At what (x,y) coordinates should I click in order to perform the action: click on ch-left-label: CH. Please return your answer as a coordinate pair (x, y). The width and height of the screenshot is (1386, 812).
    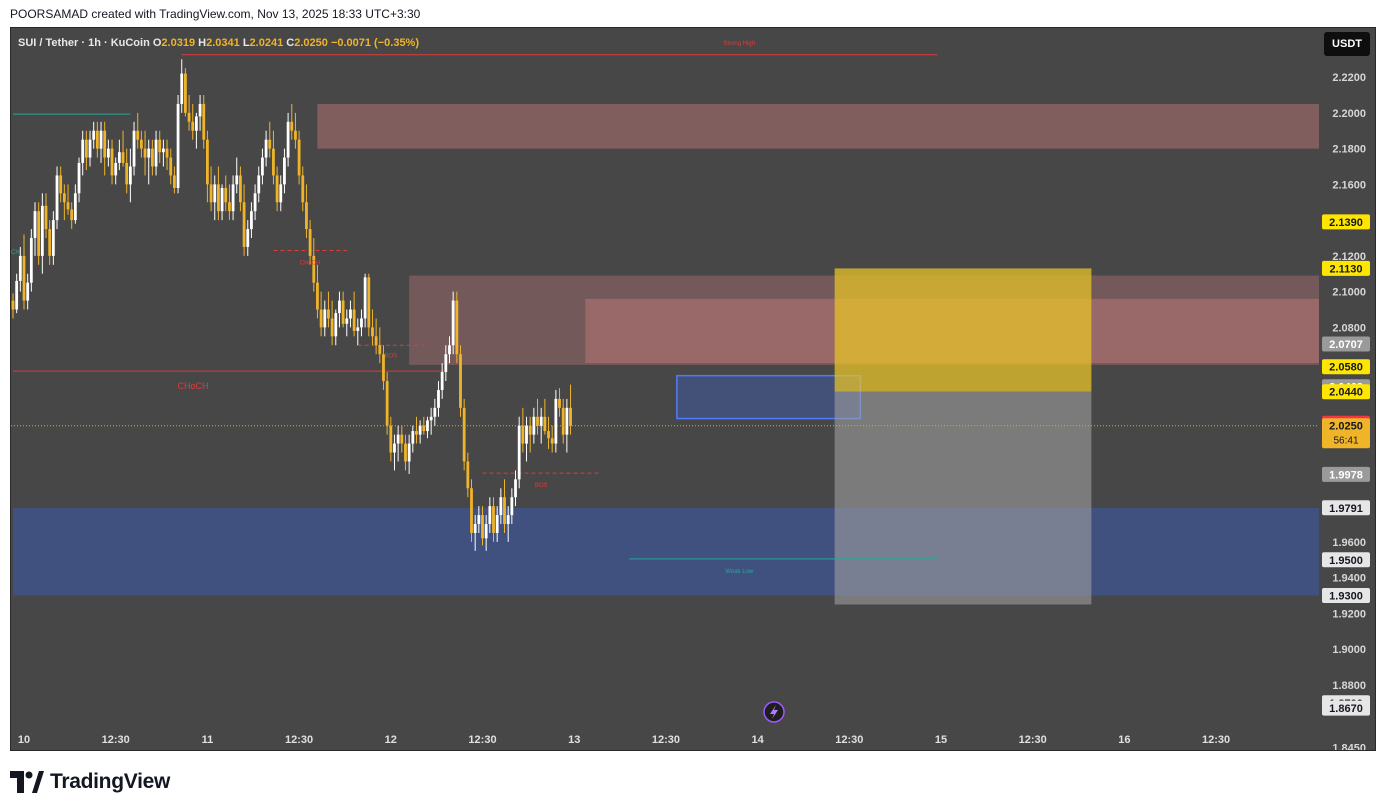
    Looking at the image, I should click on (15, 253).